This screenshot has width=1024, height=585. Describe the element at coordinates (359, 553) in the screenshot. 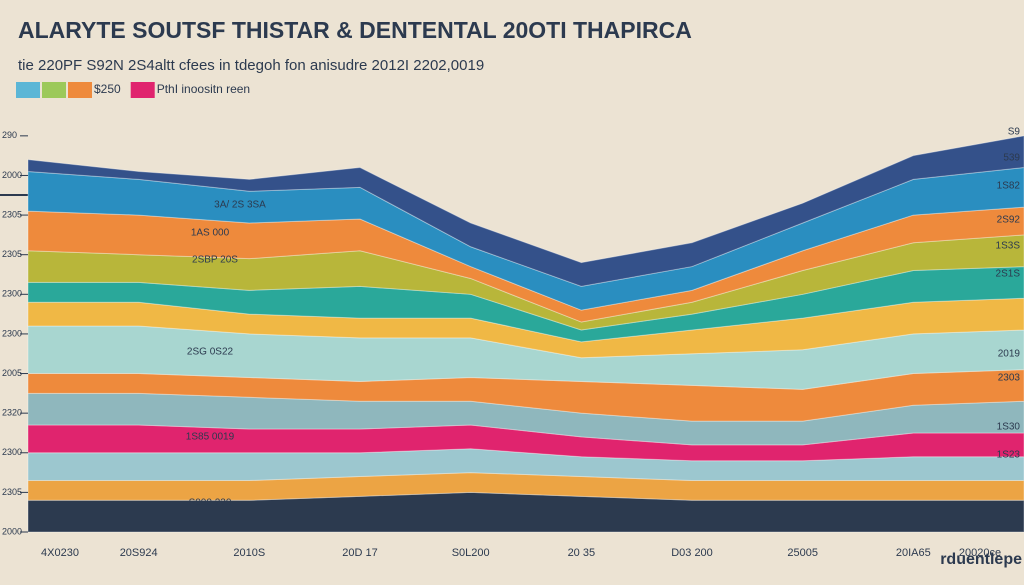

I see `x-tick-label: 20D 17` at that location.